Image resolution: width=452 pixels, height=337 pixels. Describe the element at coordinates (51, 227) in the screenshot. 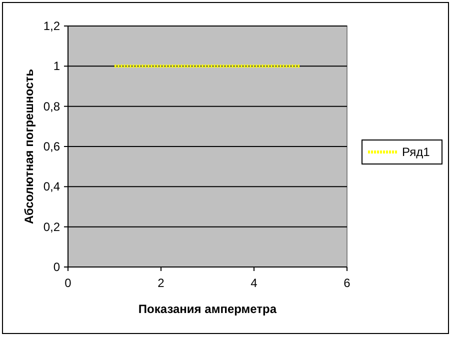

I see `y-tick-label: 0,2` at that location.